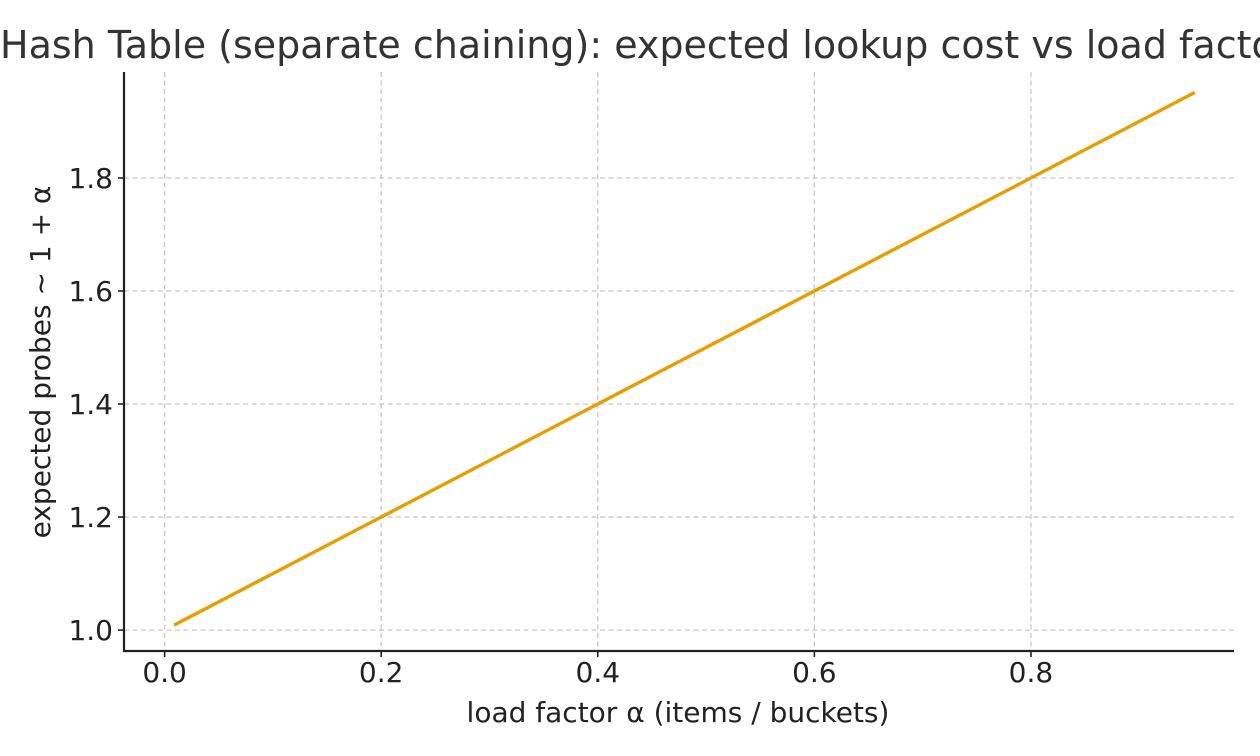 This screenshot has width=1260, height=756. Describe the element at coordinates (164, 672) in the screenshot. I see `x-tick-label: 0.0` at that location.